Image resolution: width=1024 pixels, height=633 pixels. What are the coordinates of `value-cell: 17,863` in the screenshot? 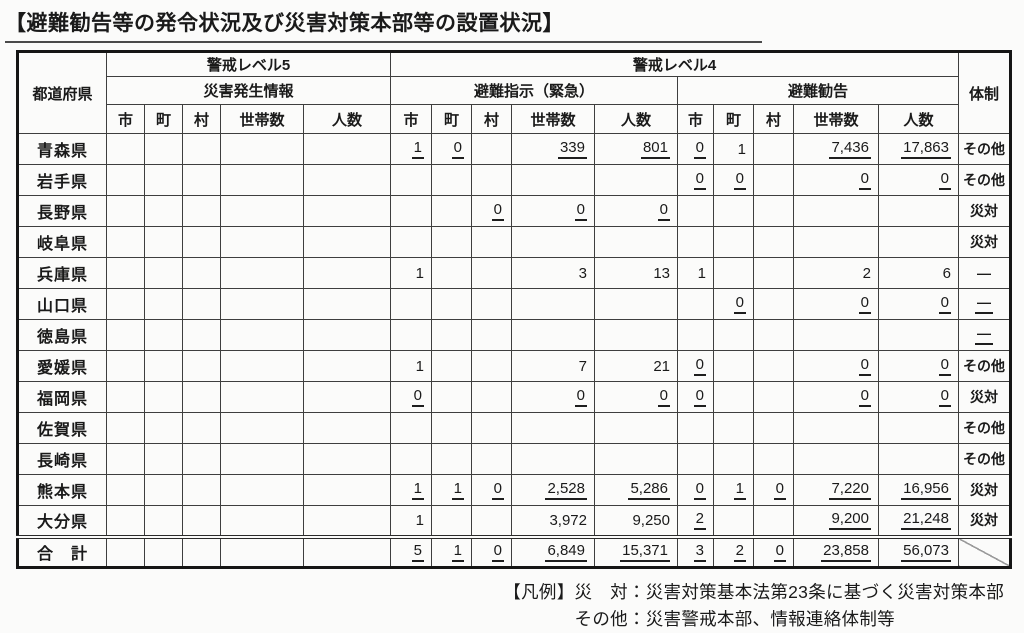 It's located at (918, 149).